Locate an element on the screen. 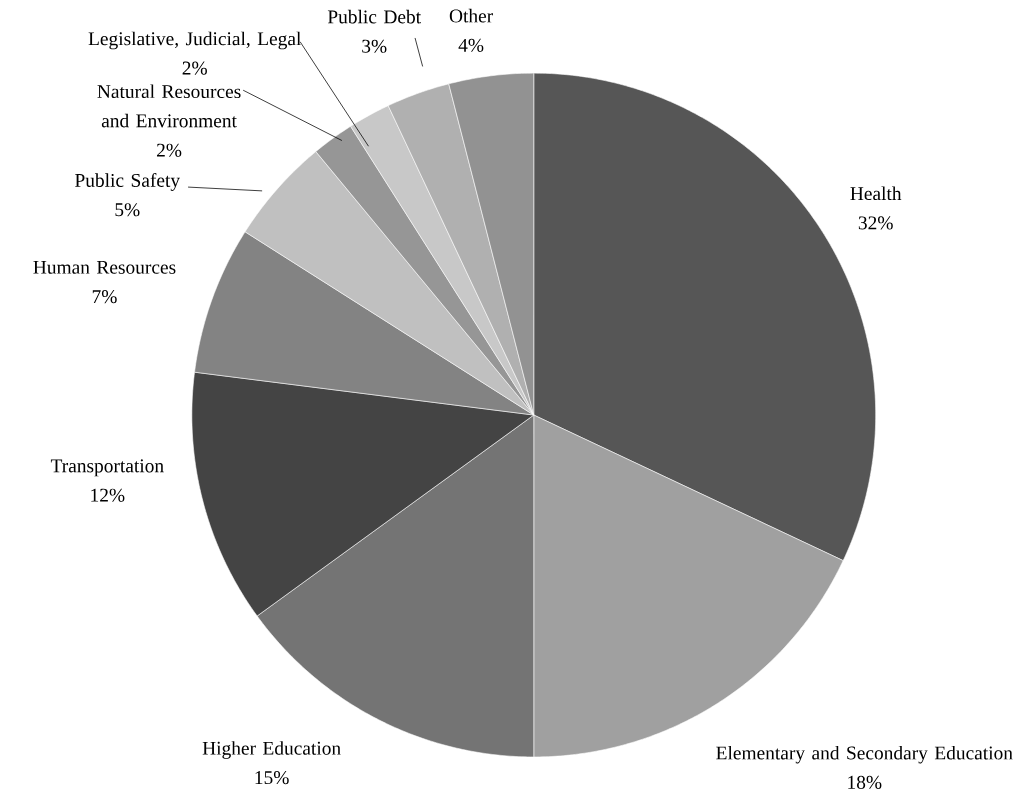 The height and width of the screenshot is (812, 1021). slice-label: Higher Education is located at coordinates (271, 750).